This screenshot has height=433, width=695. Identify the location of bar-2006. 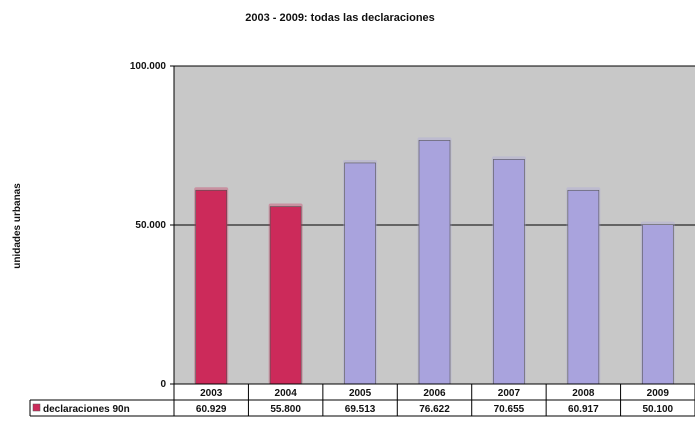
(434, 262).